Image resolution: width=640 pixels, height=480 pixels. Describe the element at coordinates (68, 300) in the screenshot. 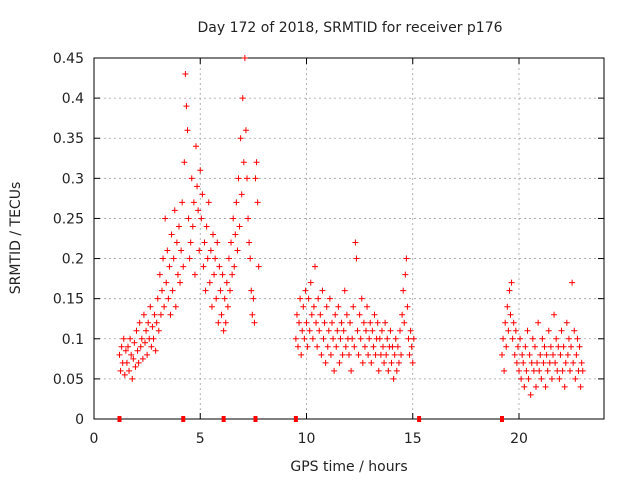

I see `y-tick-label: 0.15` at that location.